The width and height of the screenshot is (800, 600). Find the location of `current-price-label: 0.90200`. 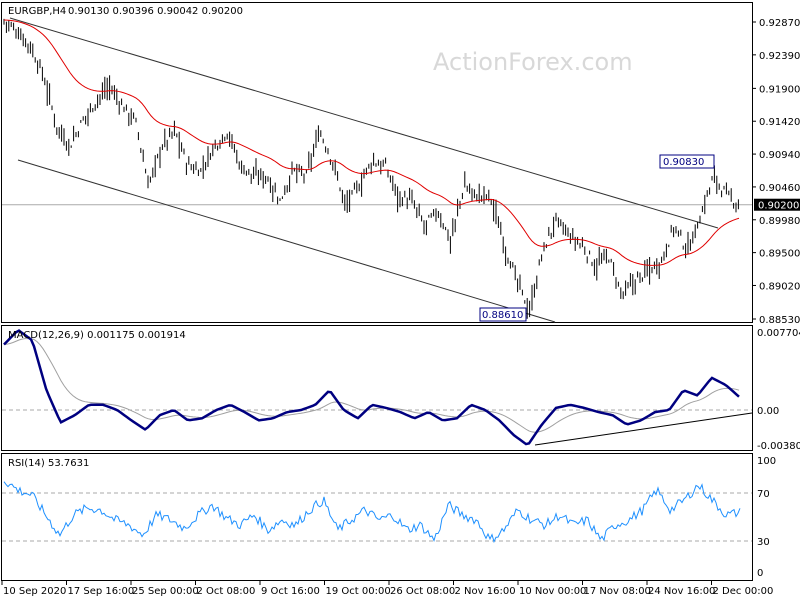

current-price-label: 0.90200 is located at coordinates (778, 206).